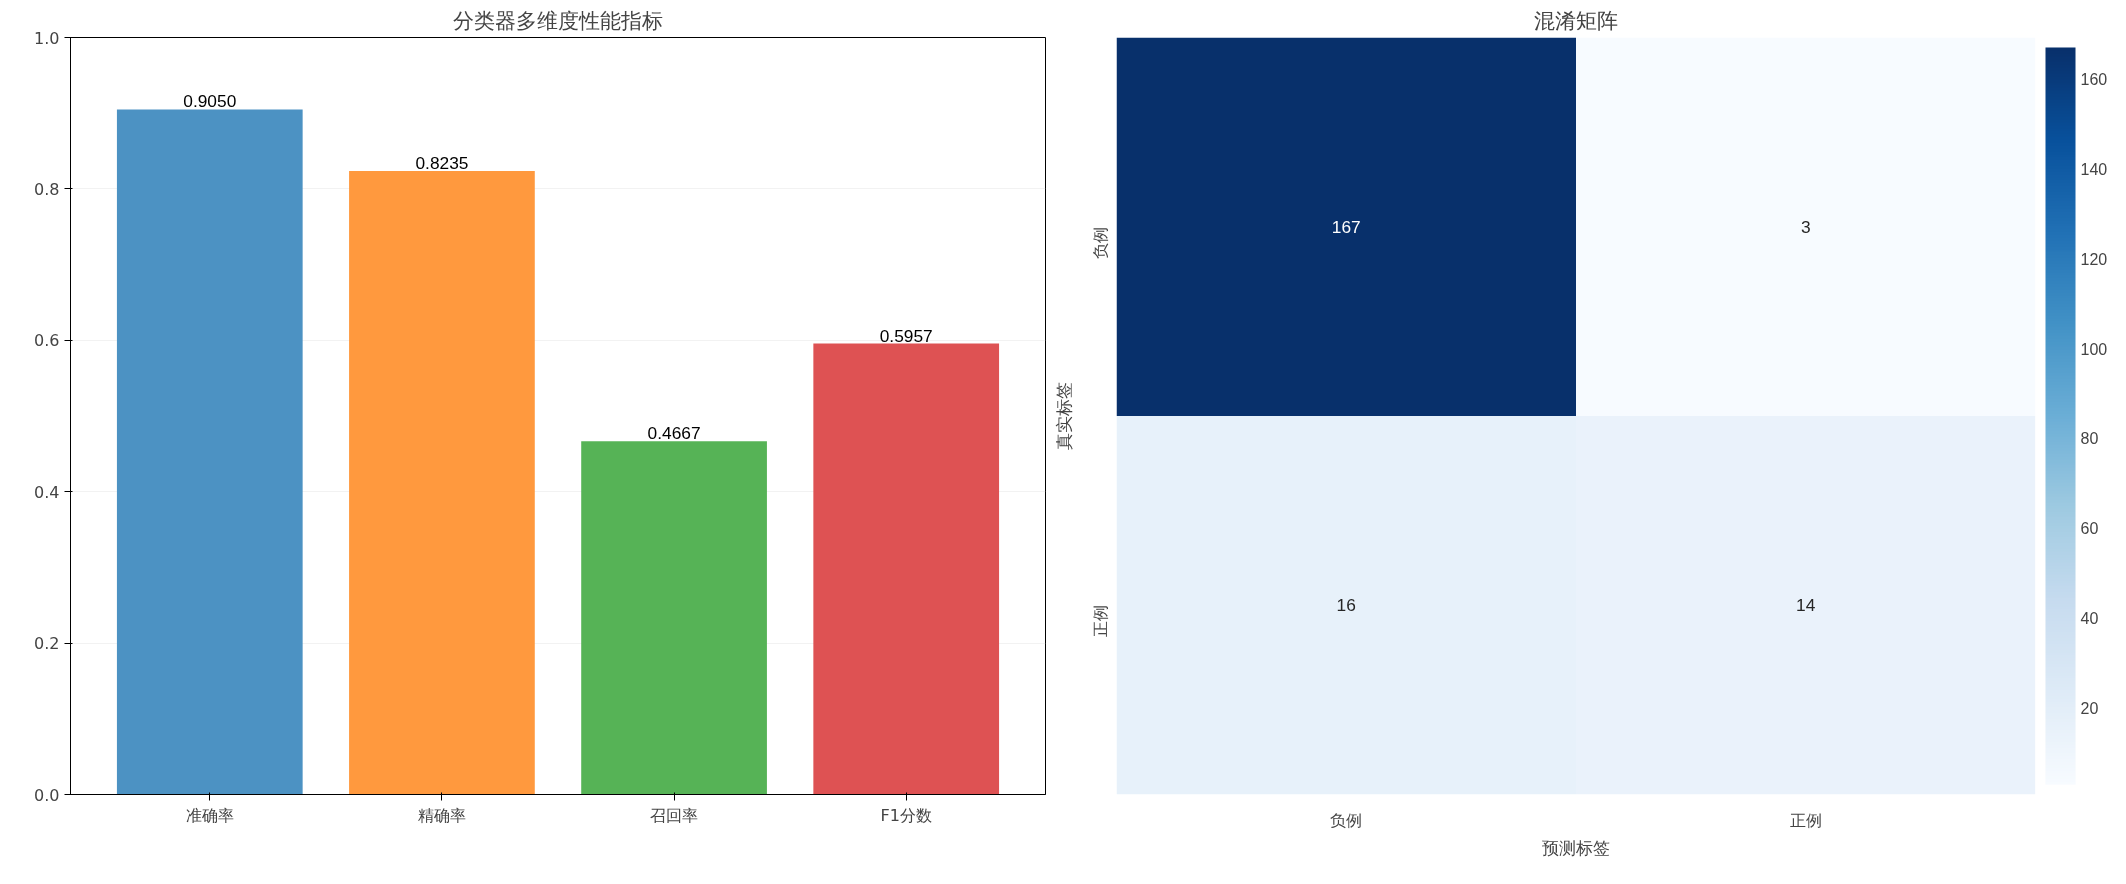 The height and width of the screenshot is (884, 2126). Describe the element at coordinates (210, 101) in the screenshot. I see `data-label: 0.9050` at that location.